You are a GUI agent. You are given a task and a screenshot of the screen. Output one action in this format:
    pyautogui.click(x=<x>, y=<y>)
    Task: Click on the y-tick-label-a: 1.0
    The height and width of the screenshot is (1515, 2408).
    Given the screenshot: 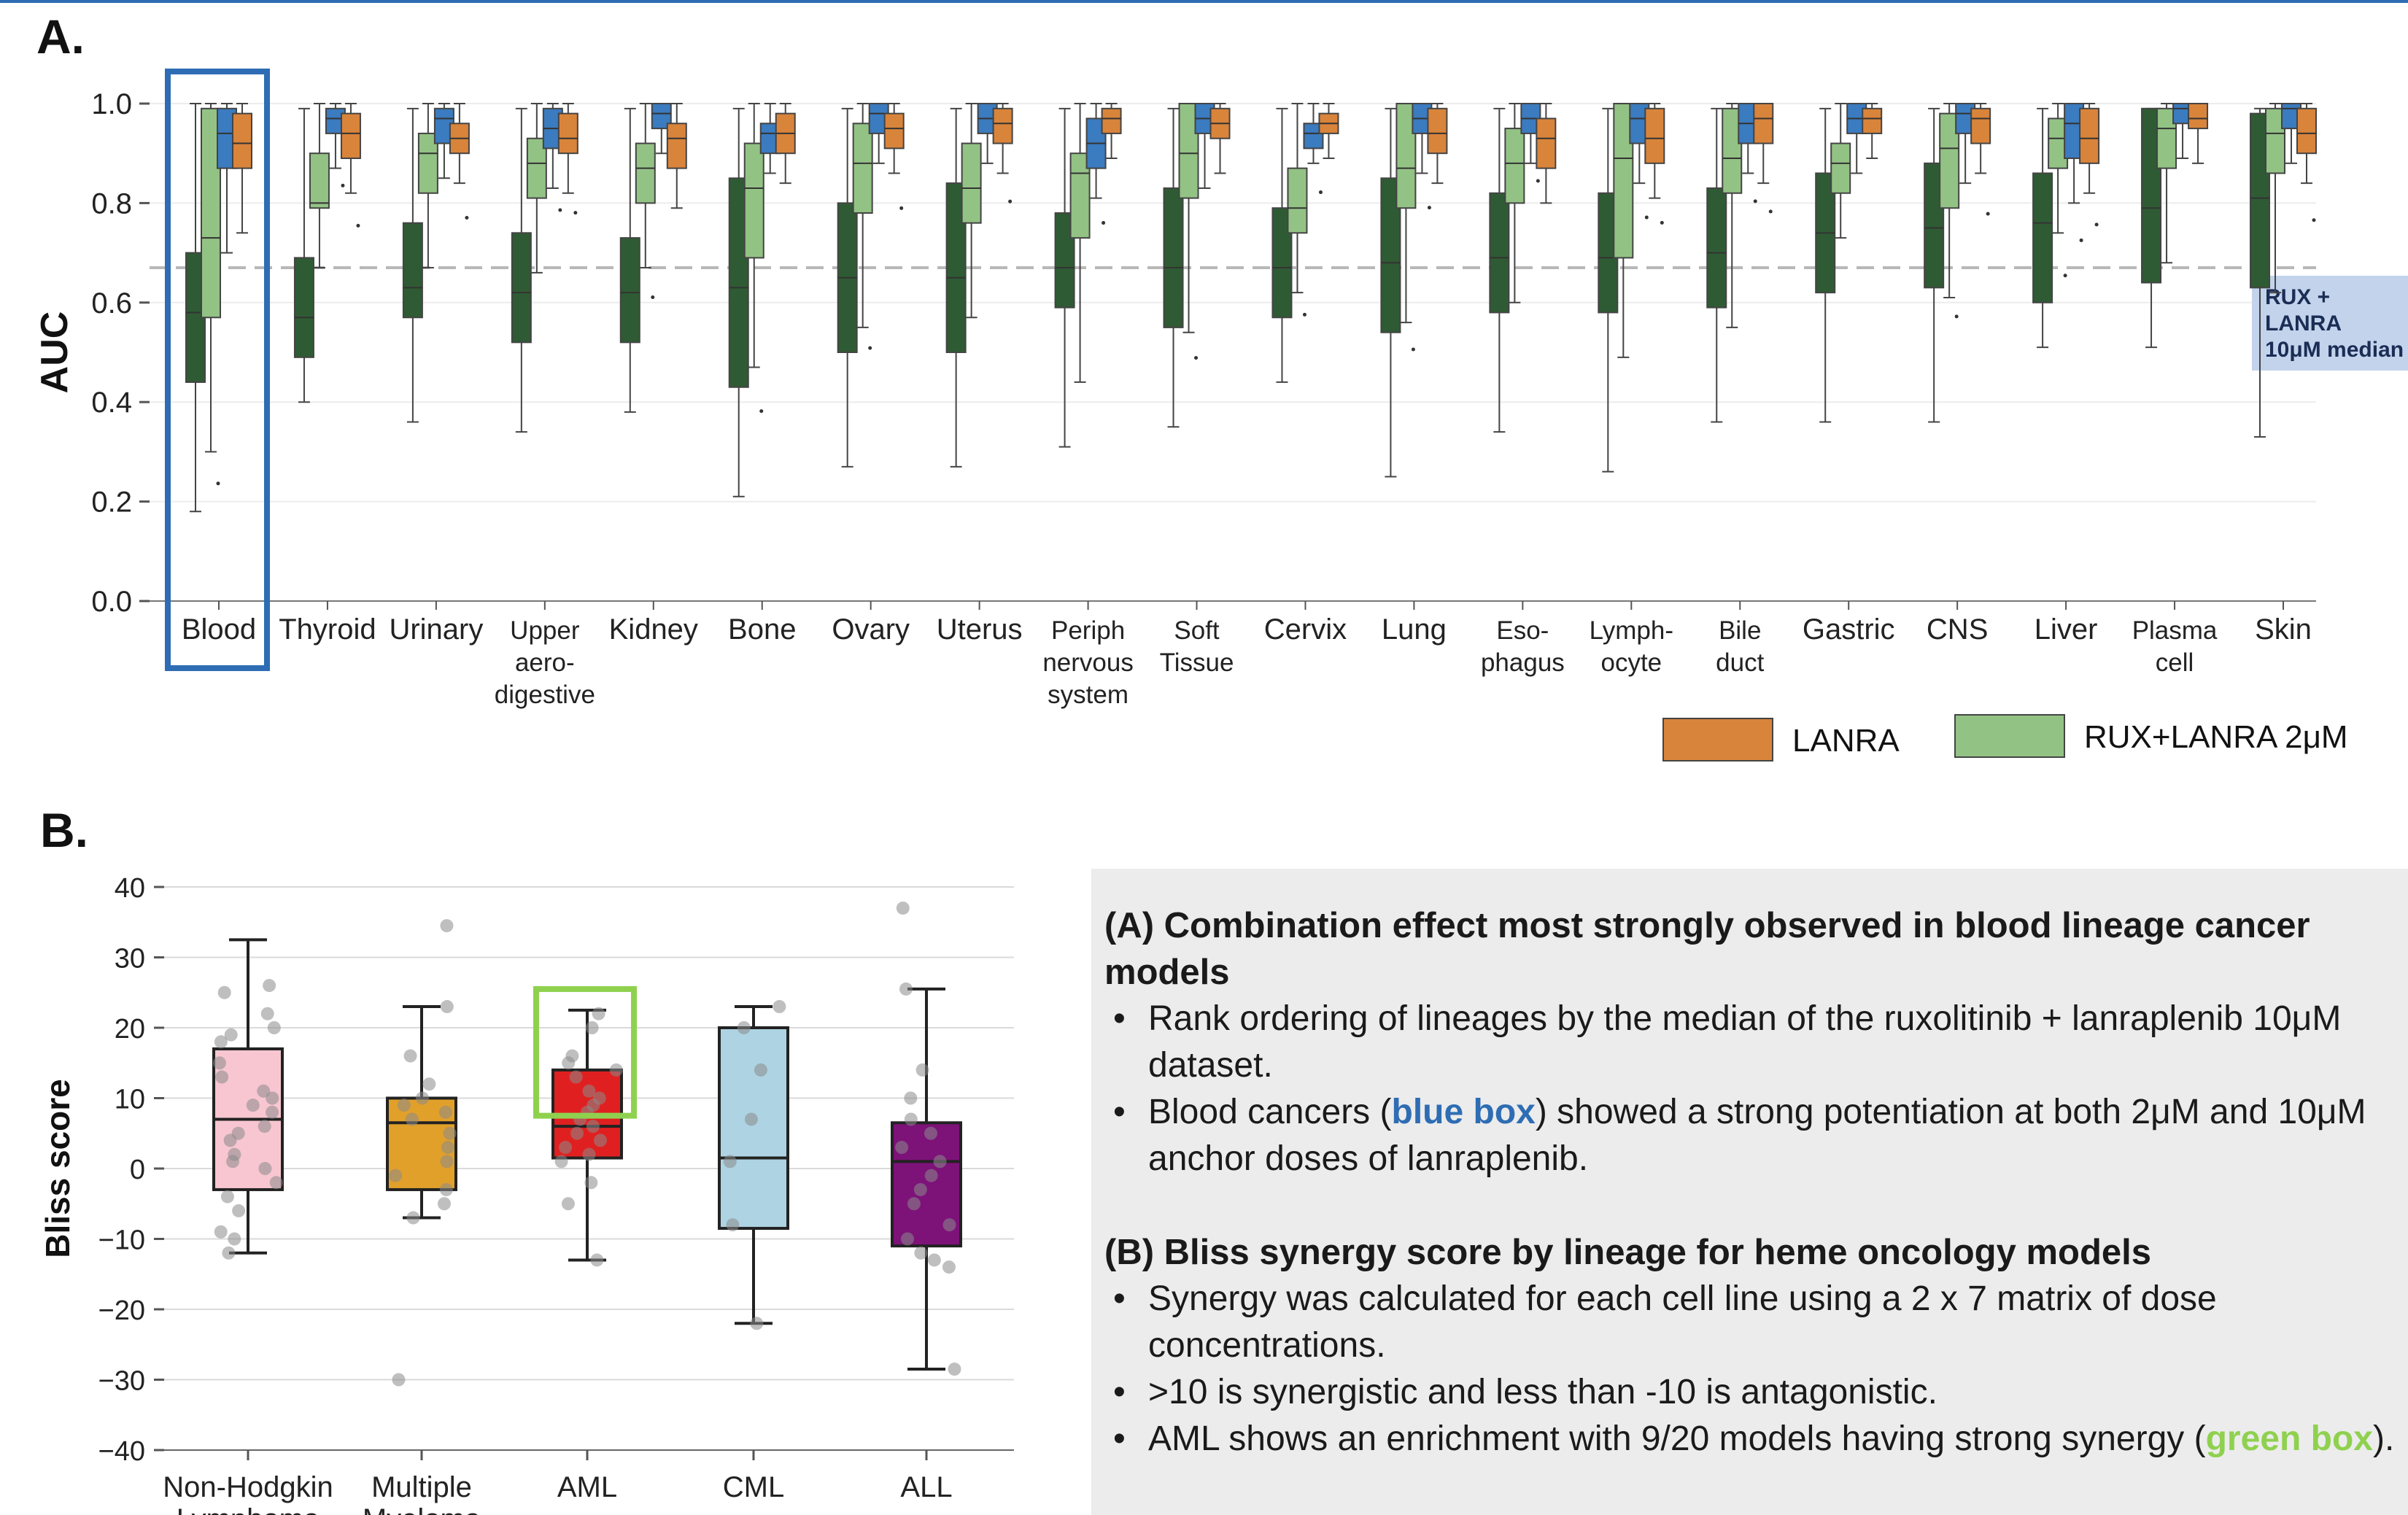 What is the action you would take?
    pyautogui.click(x=112, y=104)
    